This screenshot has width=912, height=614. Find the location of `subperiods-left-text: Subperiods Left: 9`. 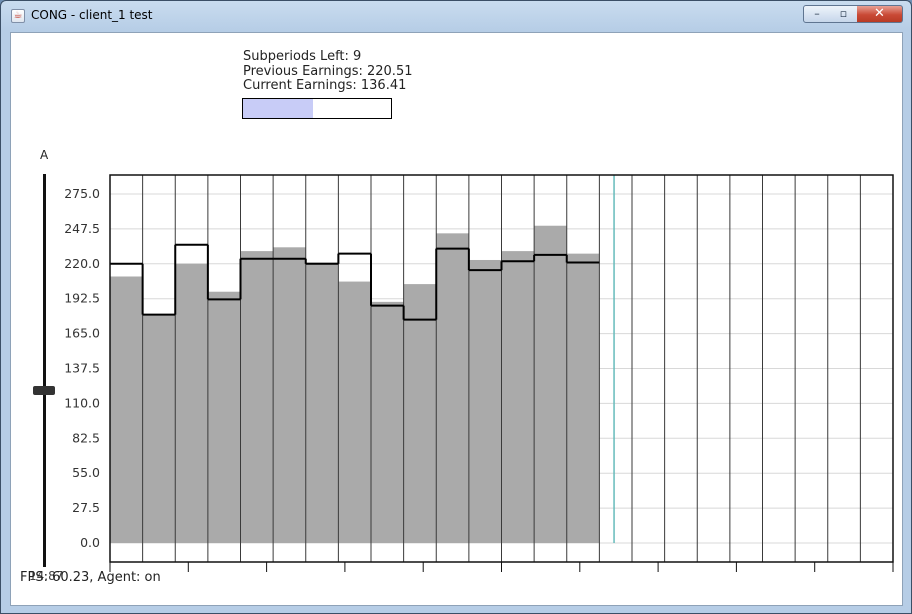

subperiods-left-text: Subperiods Left: 9 is located at coordinates (302, 56).